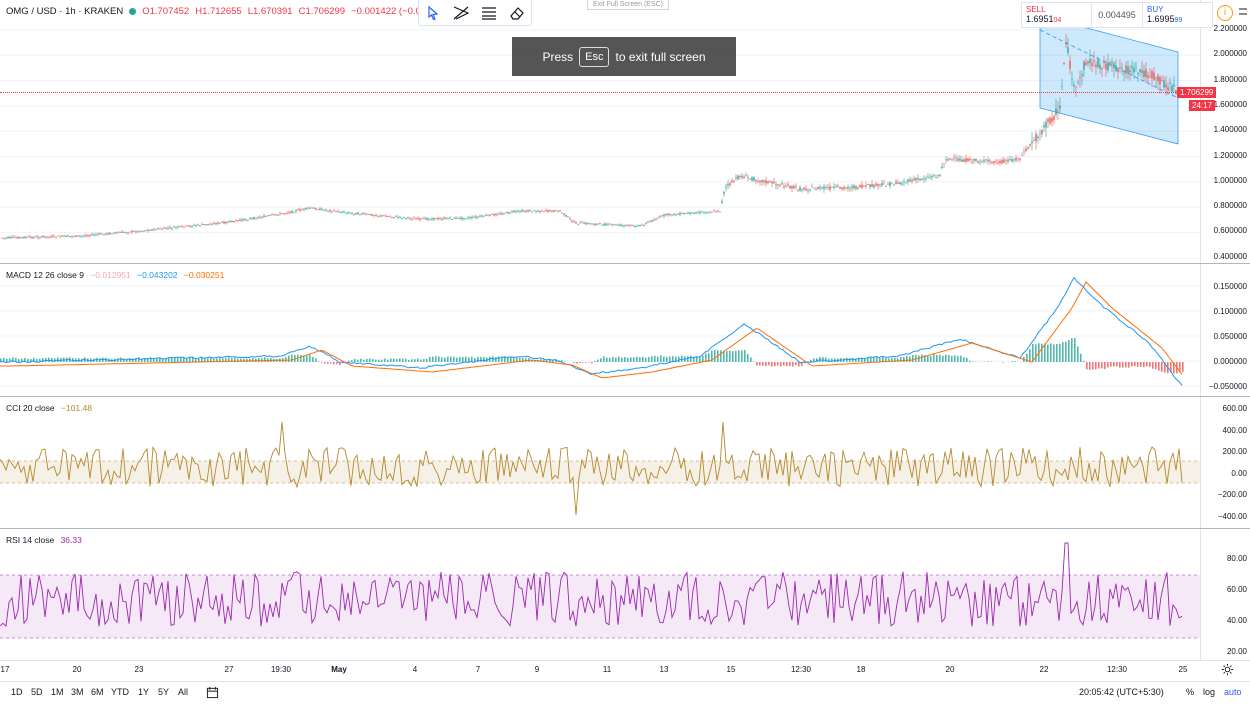 The image size is (1250, 704). I want to click on range-button-6m: 6M, so click(97, 692).